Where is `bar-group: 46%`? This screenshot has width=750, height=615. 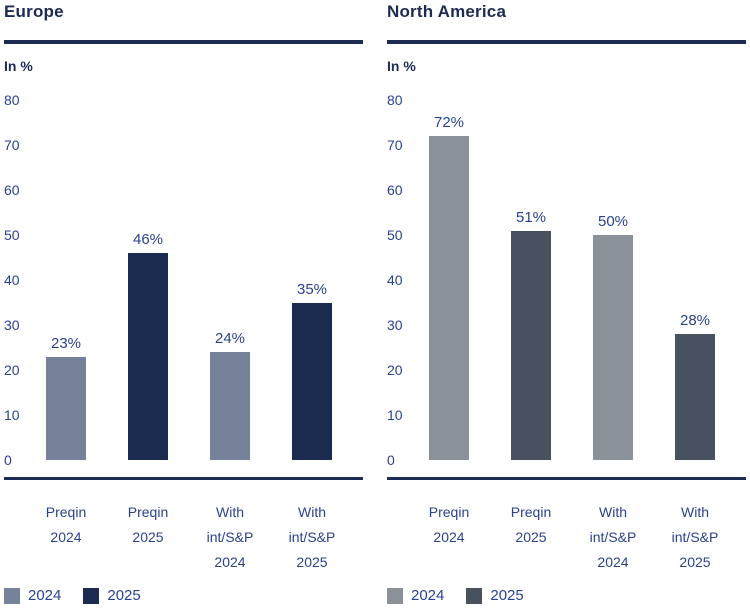
bar-group: 46% is located at coordinates (148, 345).